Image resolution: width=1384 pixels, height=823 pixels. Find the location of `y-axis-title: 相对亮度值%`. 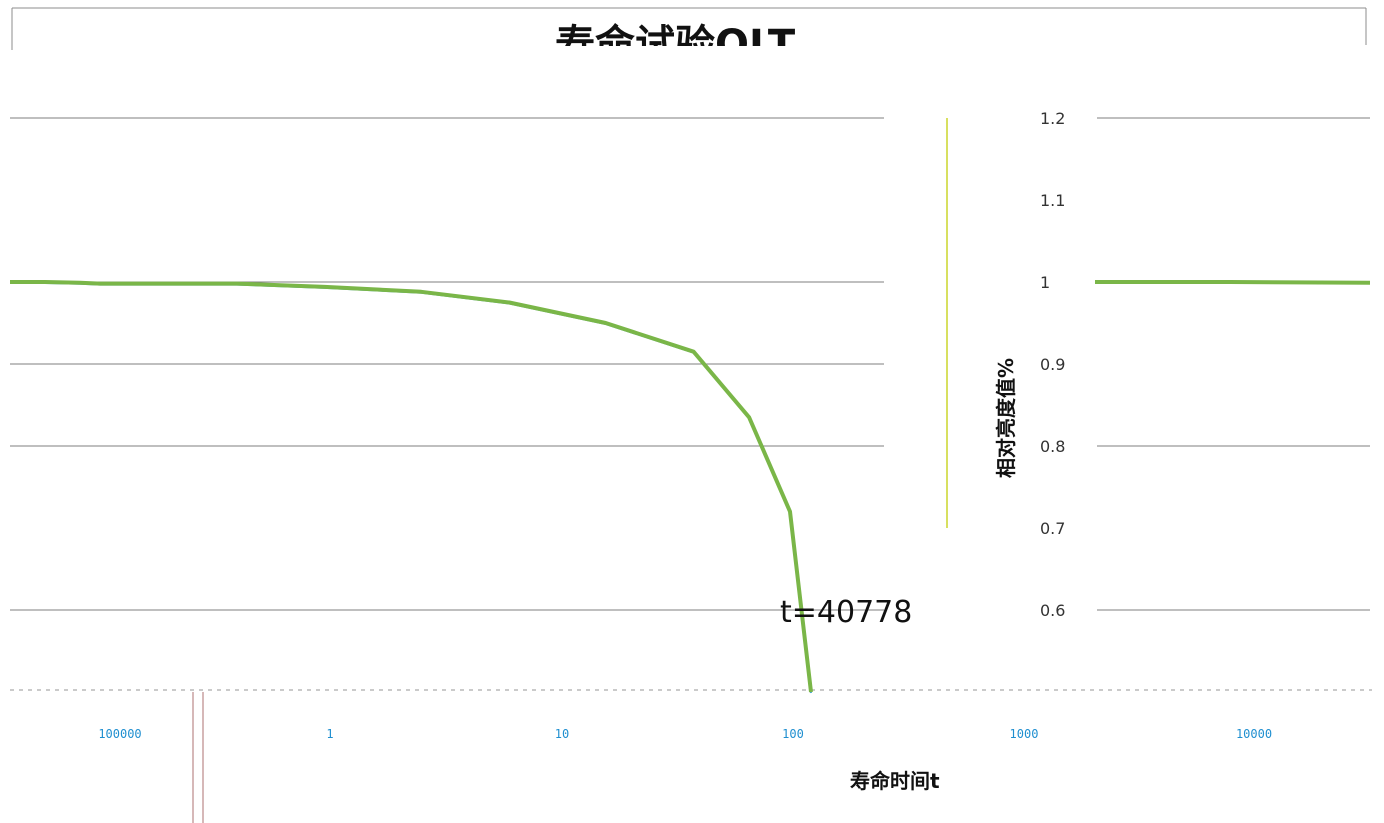

y-axis-title: 相对亮度值% is located at coordinates (1006, 418).